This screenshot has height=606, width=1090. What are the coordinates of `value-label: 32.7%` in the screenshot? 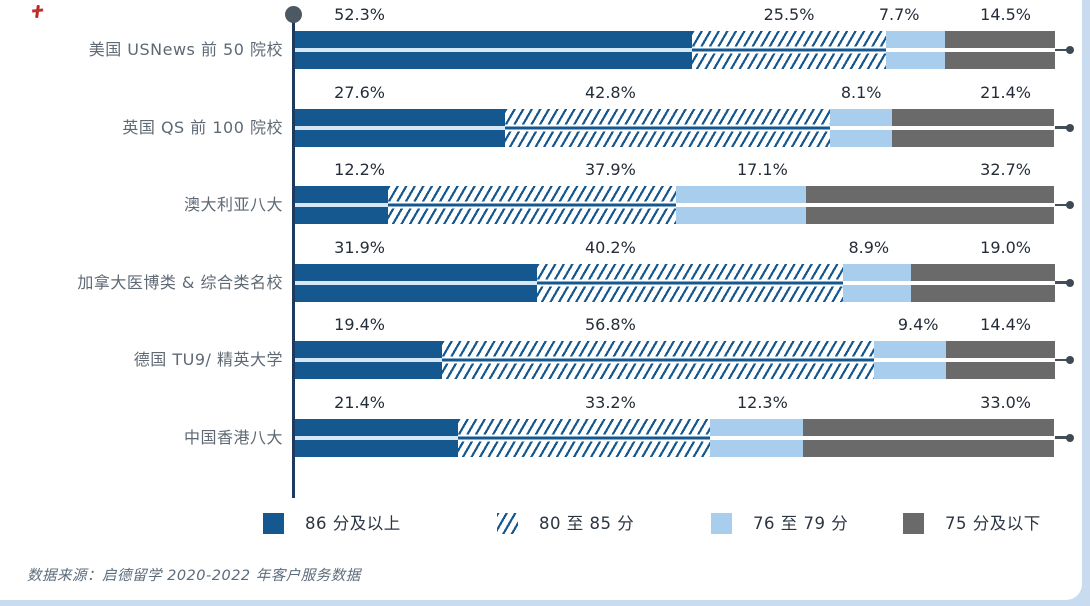 It's located at (1006, 169).